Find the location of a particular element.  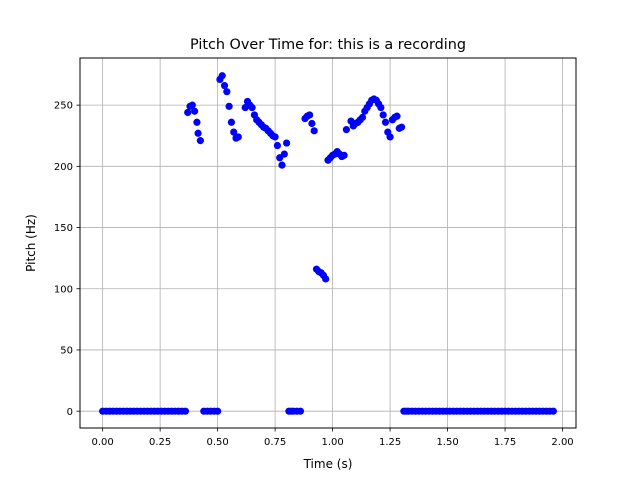

x-tick-label: 0.50 is located at coordinates (217, 442).